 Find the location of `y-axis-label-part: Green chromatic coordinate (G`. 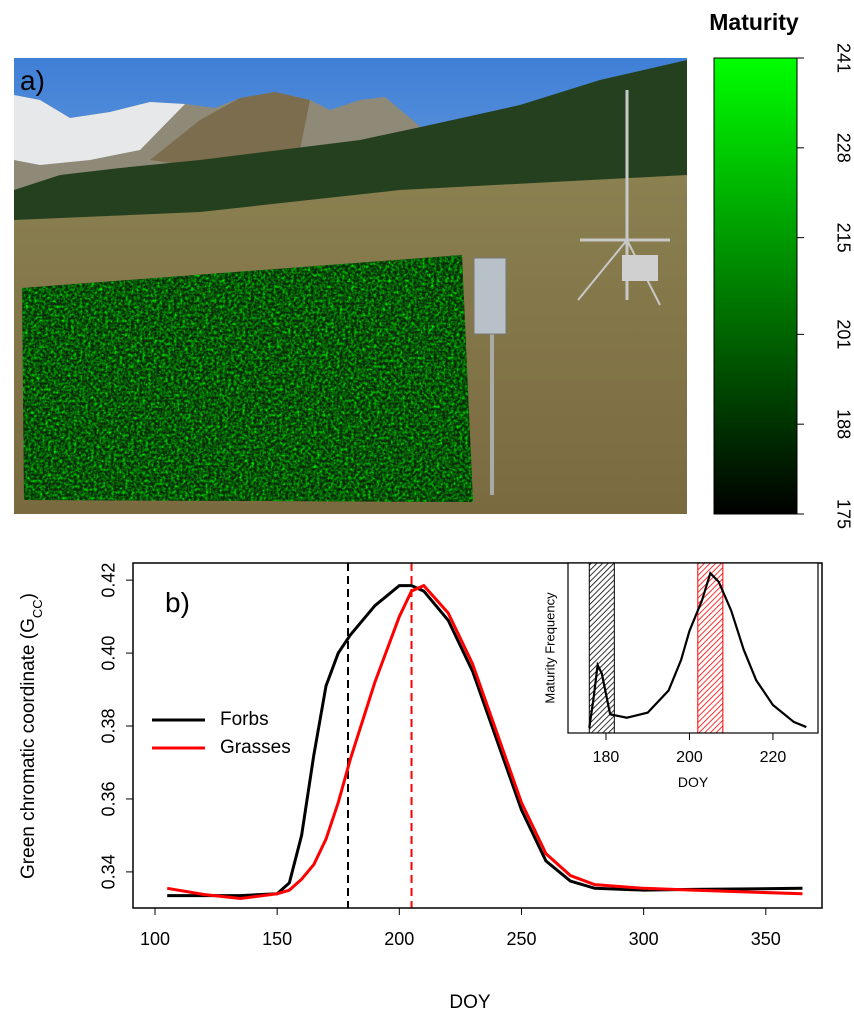

y-axis-label-part: Green chromatic coordinate (G is located at coordinates (28, 748).